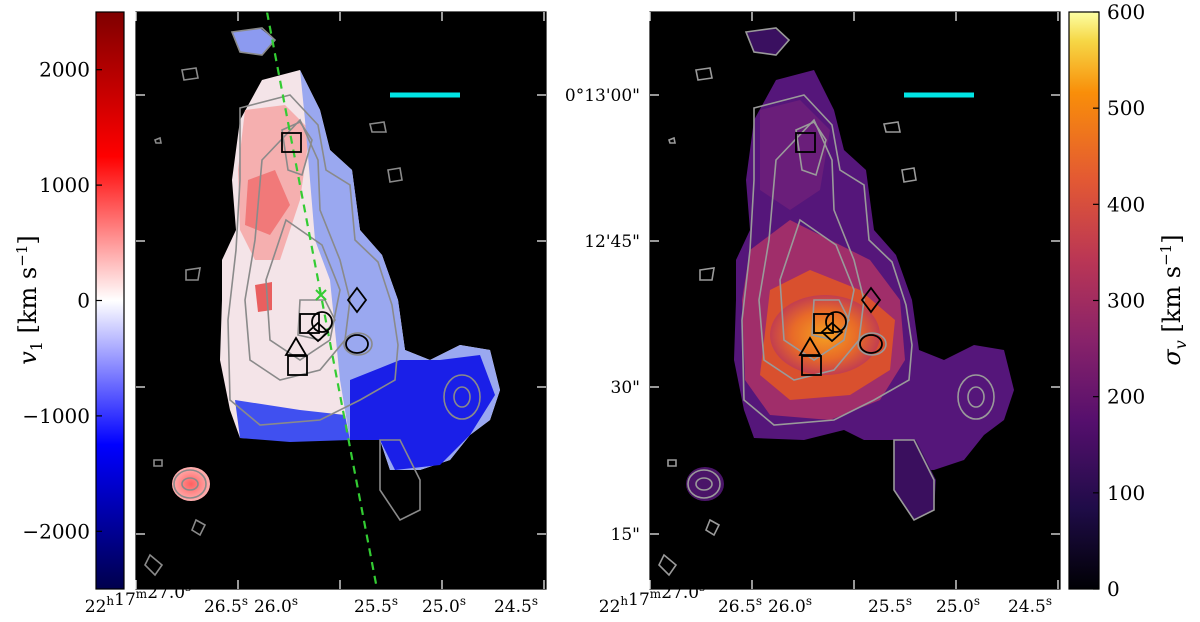  I want to click on right-markers, so click(839, 254).